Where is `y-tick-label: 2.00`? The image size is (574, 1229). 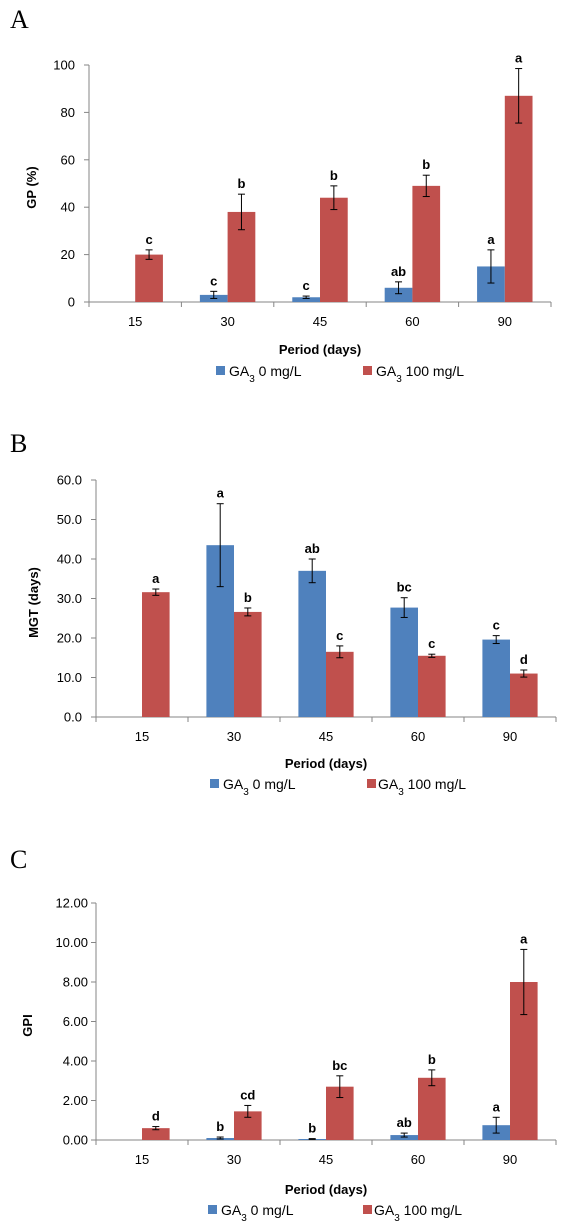 y-tick-label: 2.00 is located at coordinates (75, 1100).